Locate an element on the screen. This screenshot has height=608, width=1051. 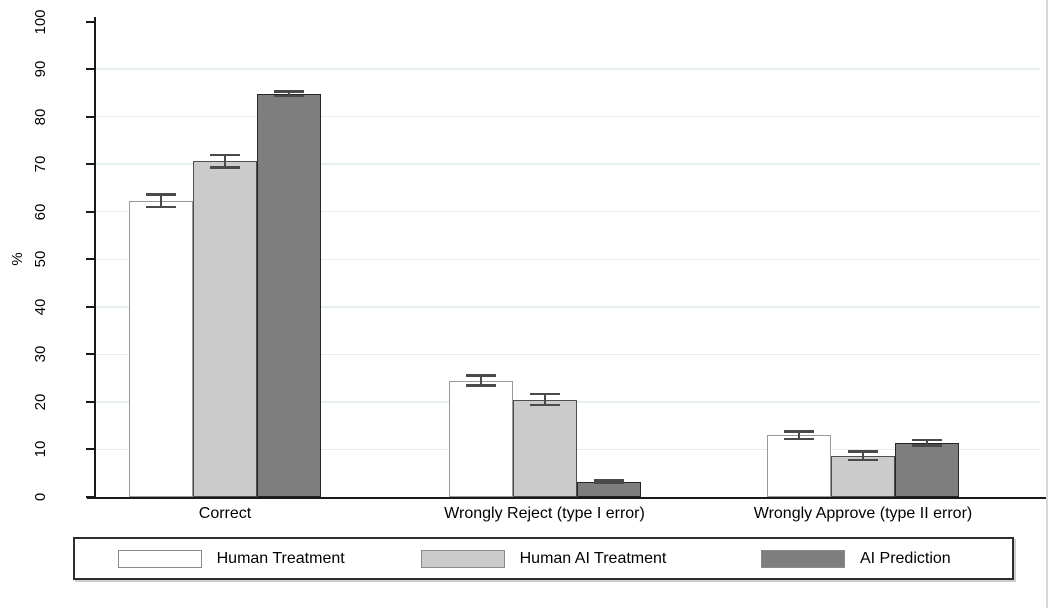
error-bar-ai-prediction-wrongly-reject-type-i-error-line is located at coordinates (608, 482).